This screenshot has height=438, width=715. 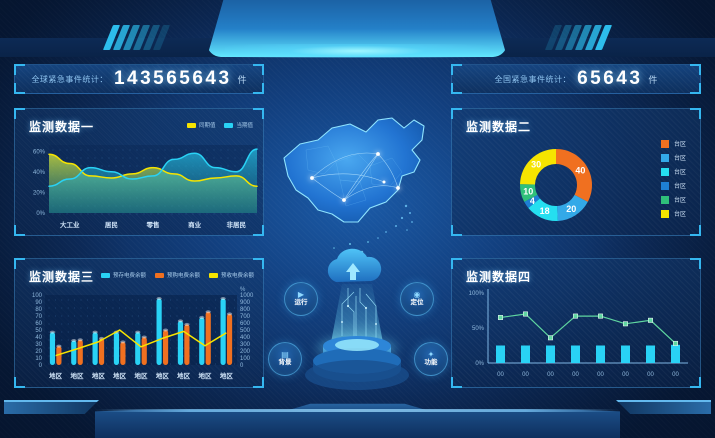 I want to click on panel4-title: 监测数据四, so click(x=499, y=277).